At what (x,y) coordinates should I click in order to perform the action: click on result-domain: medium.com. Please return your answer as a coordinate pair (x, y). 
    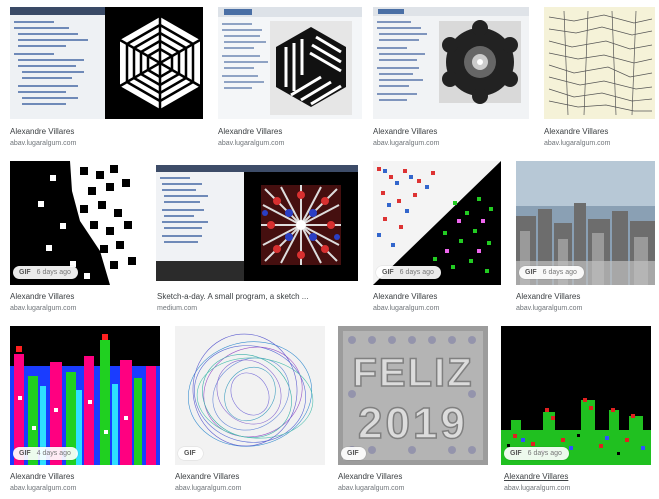
    Looking at the image, I should click on (177, 308).